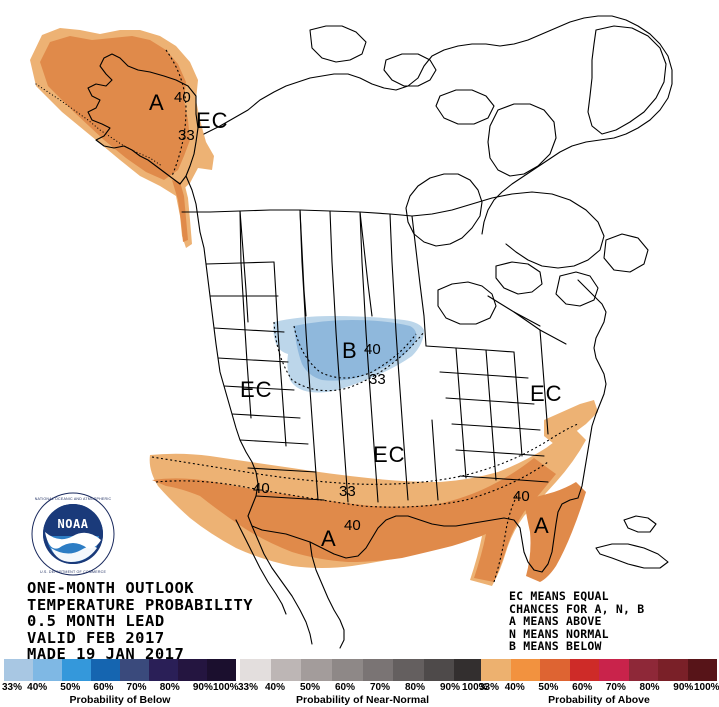 The image size is (719, 707). What do you see at coordinates (297, 213) in the screenshot?
I see `border-canada-us-west` at bounding box center [297, 213].